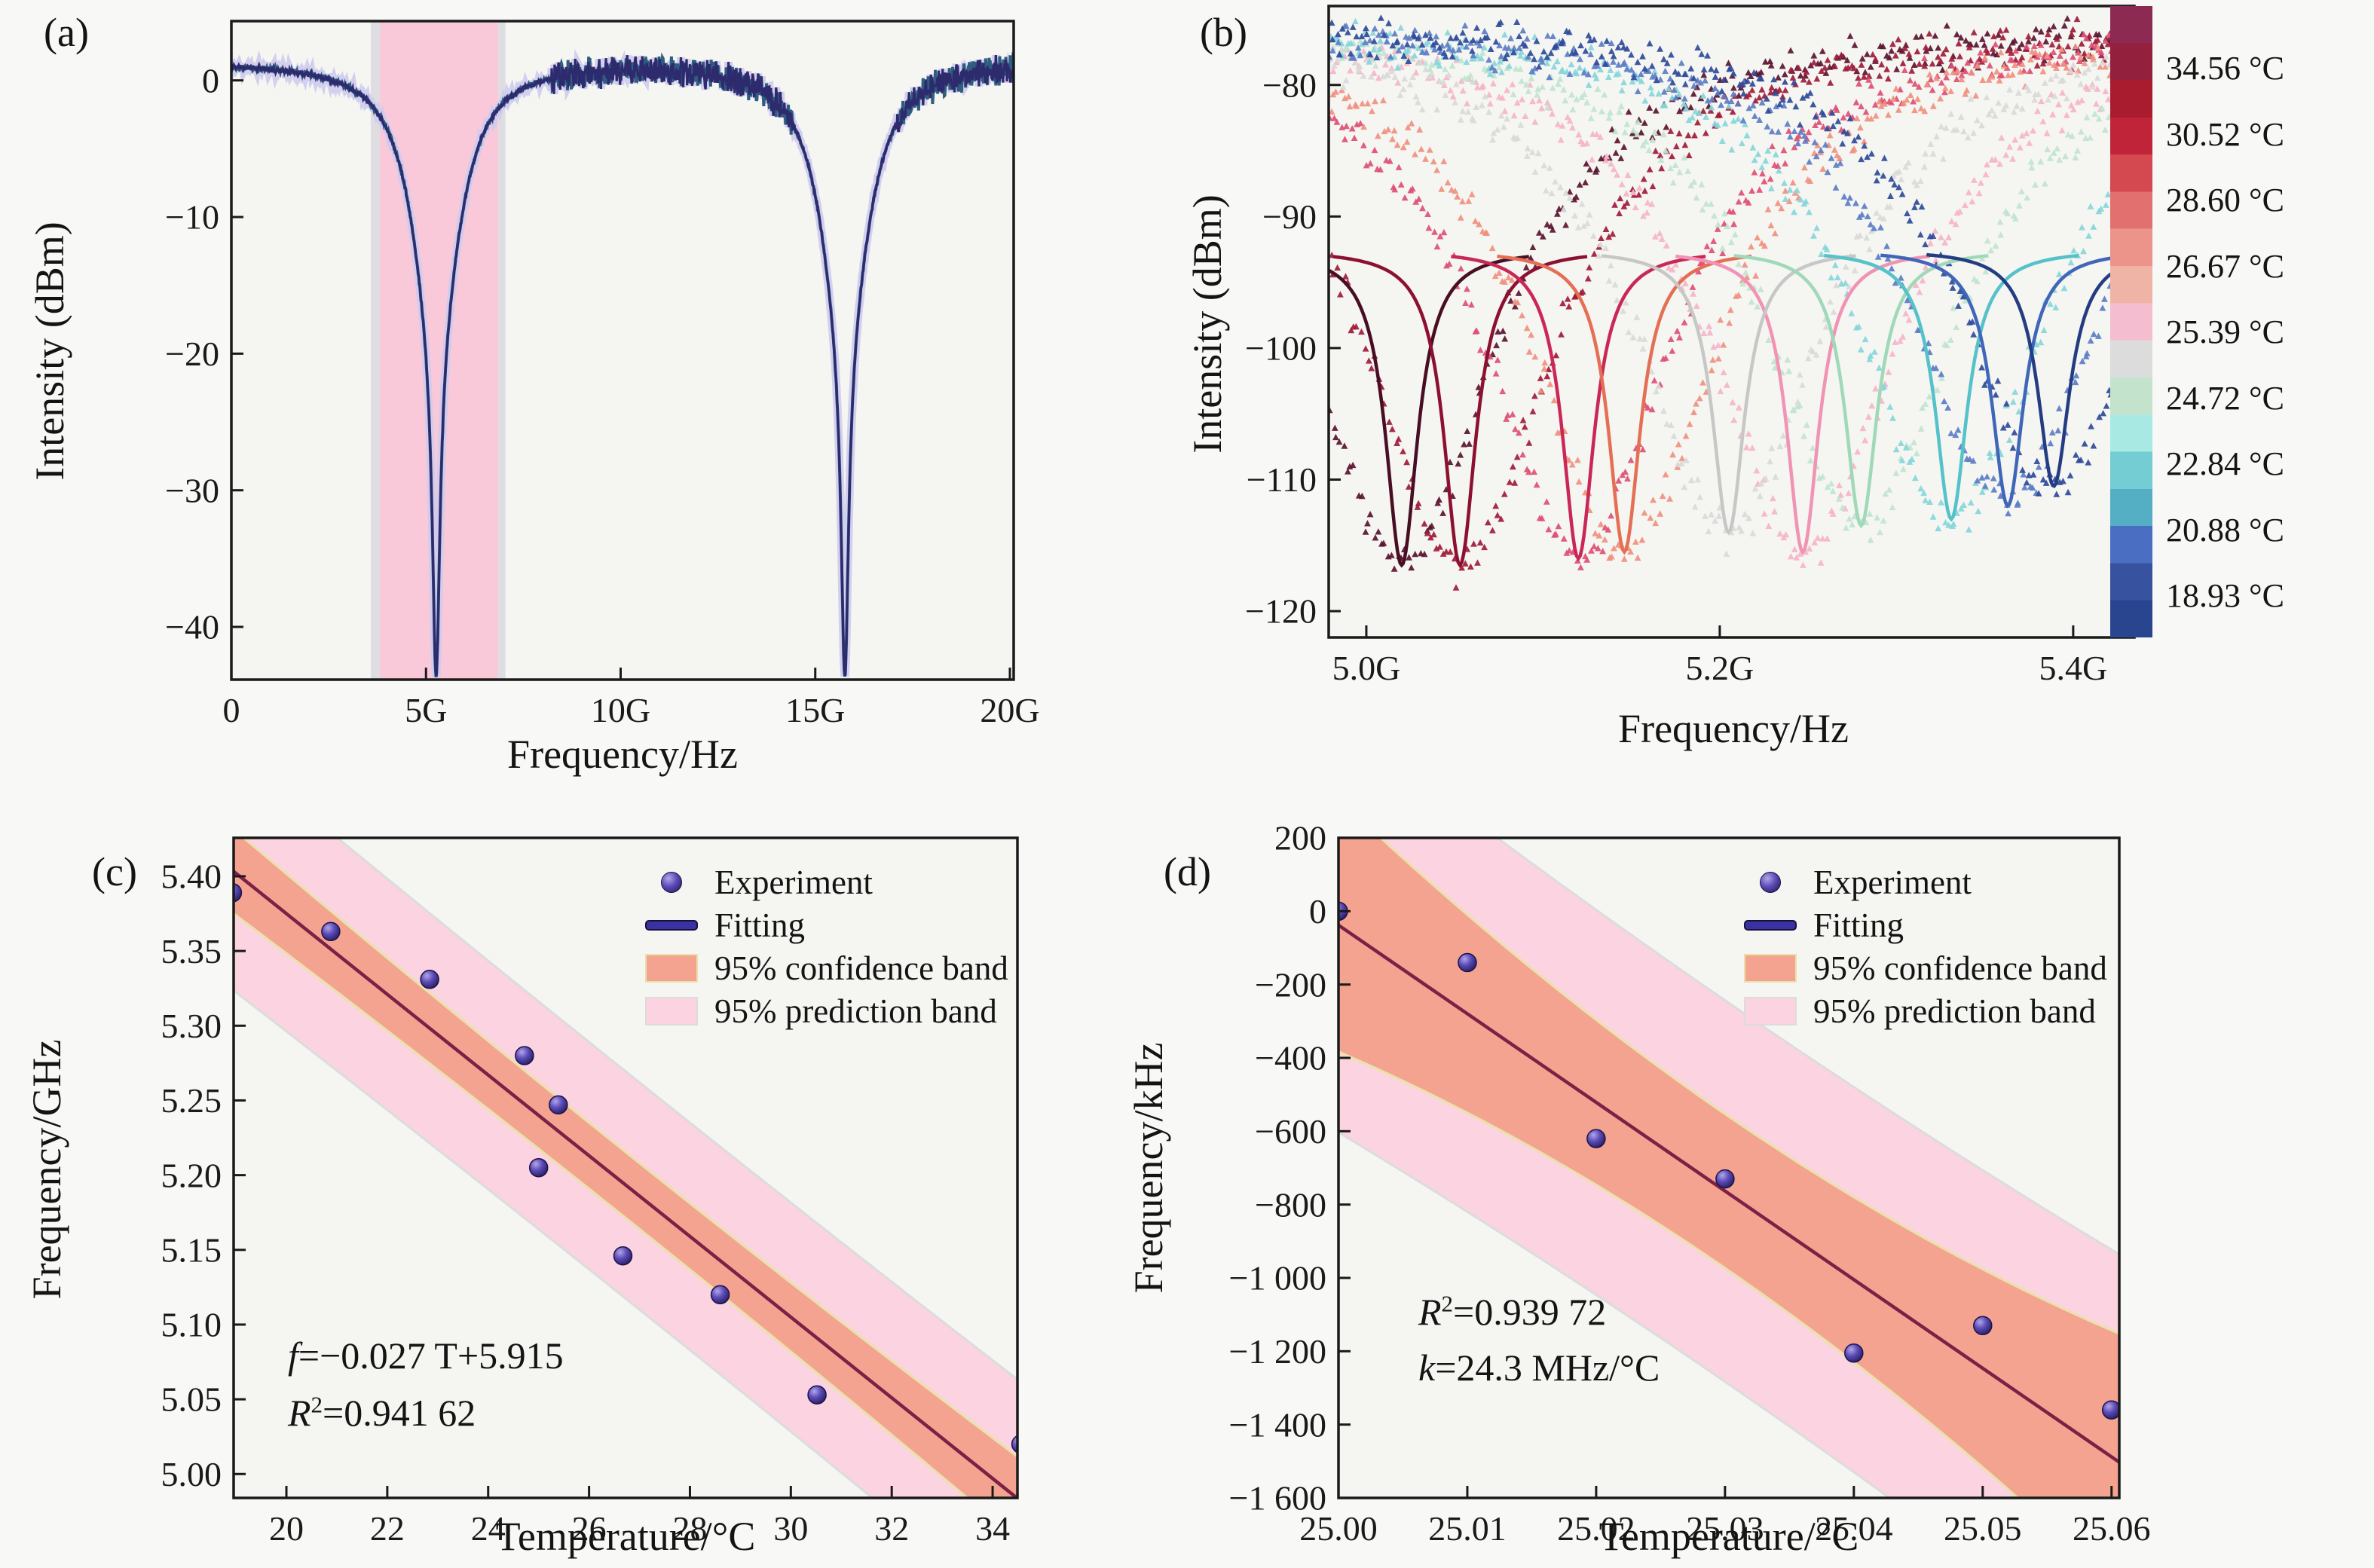  Describe the element at coordinates (1290, 85) in the screenshot. I see `tick-label-y: −80` at that location.